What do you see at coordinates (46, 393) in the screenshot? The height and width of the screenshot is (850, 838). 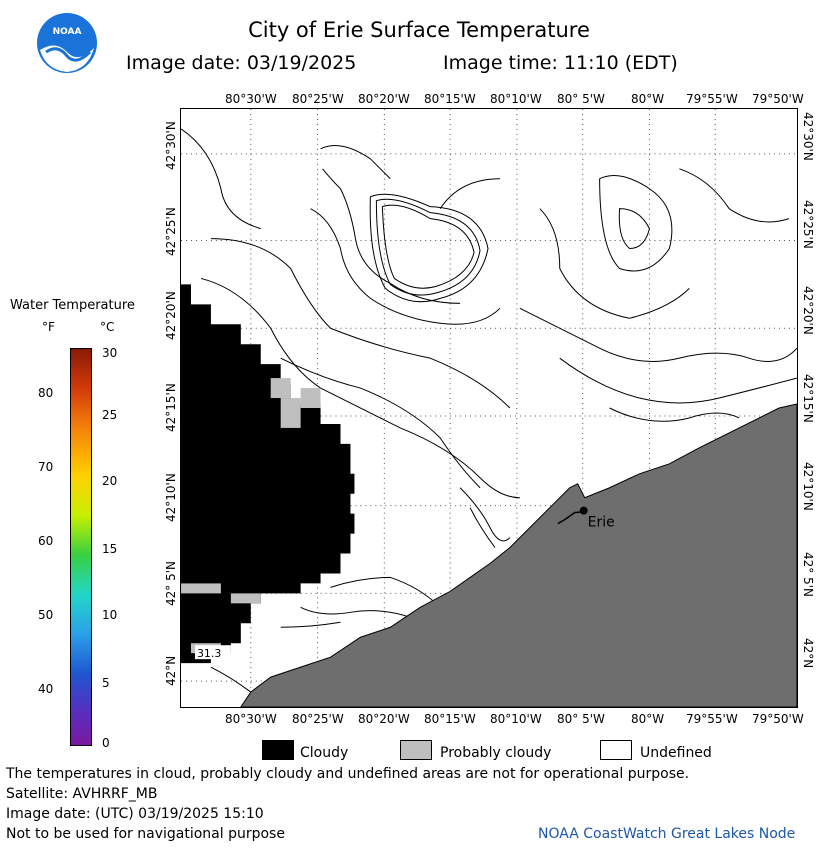 I see `legend-f-tick: 80` at bounding box center [46, 393].